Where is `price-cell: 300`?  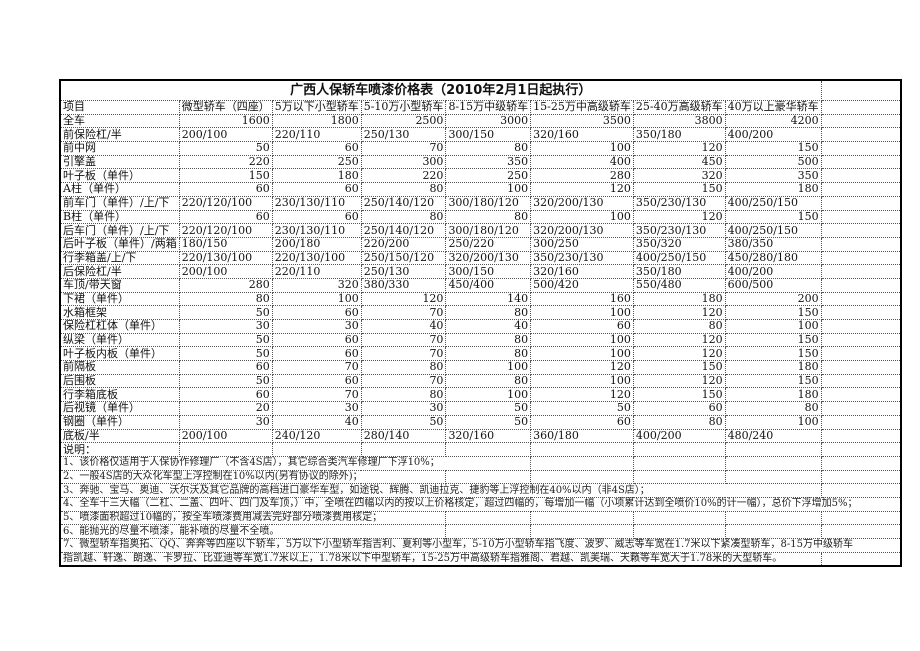 price-cell: 300 is located at coordinates (403, 162).